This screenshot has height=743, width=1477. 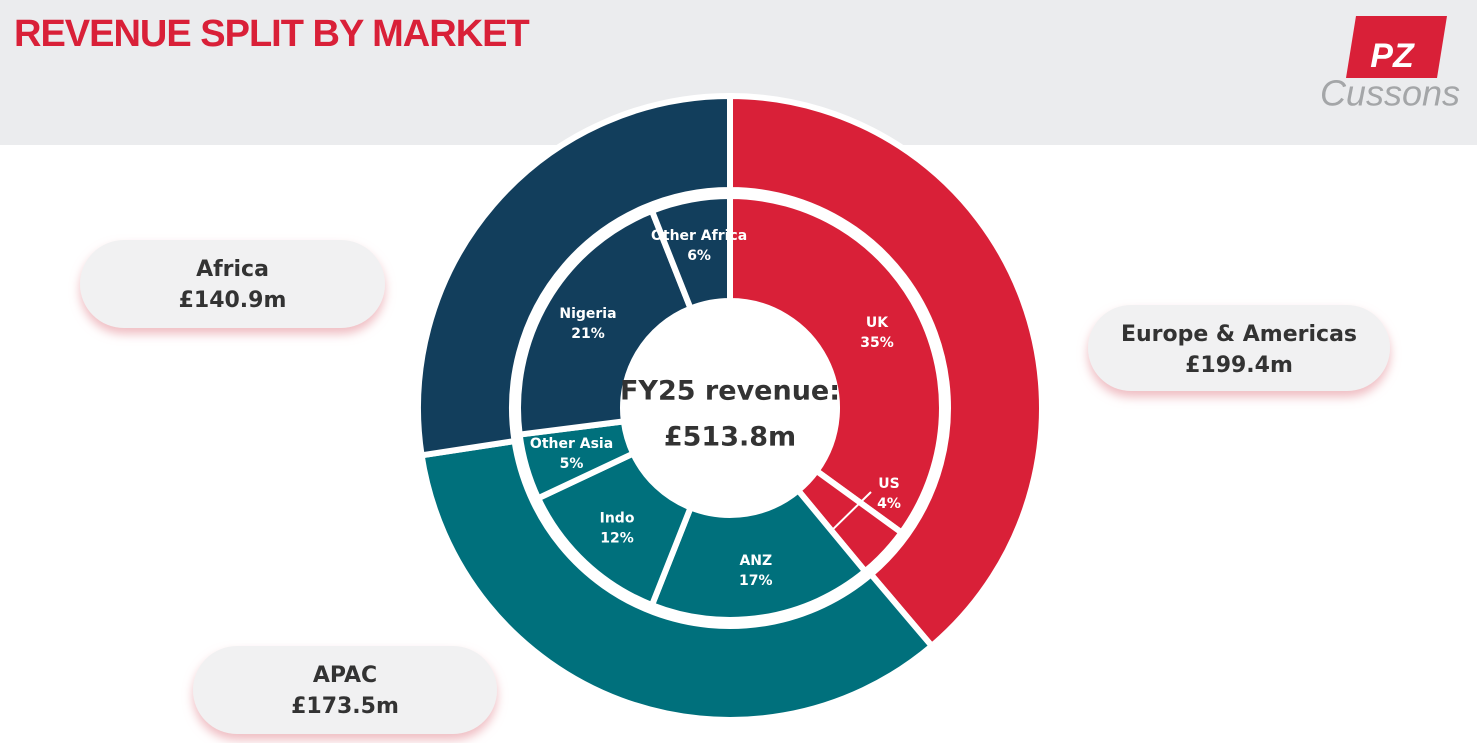 What do you see at coordinates (1239, 334) in the screenshot?
I see `callout-category: Europe & Americas` at bounding box center [1239, 334].